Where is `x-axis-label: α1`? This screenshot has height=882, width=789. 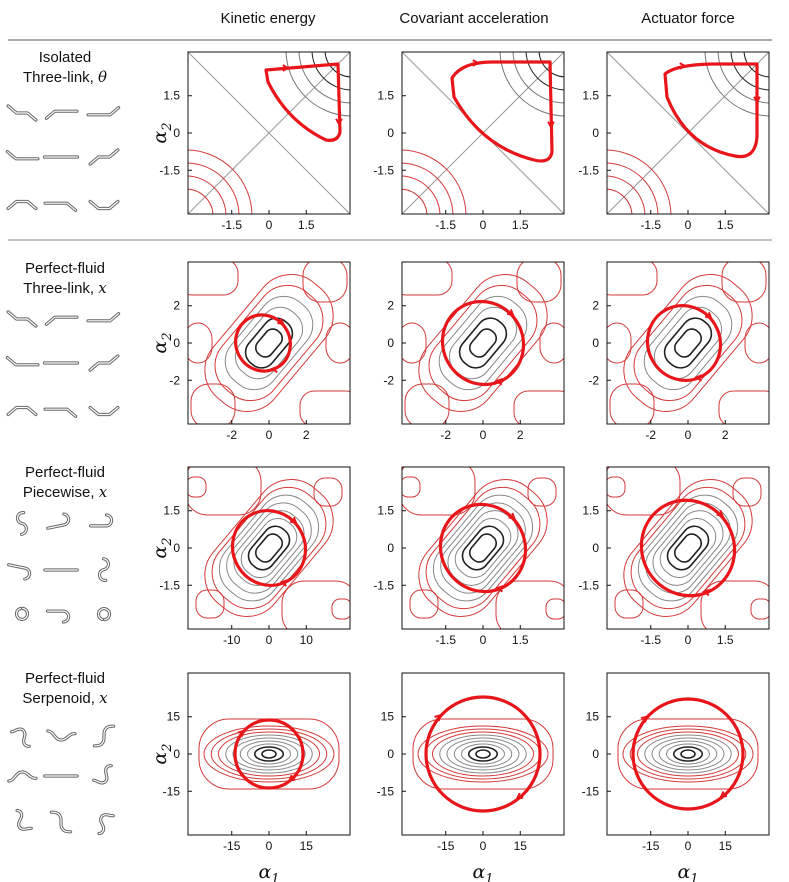
x-axis-label: α1 is located at coordinates (482, 871).